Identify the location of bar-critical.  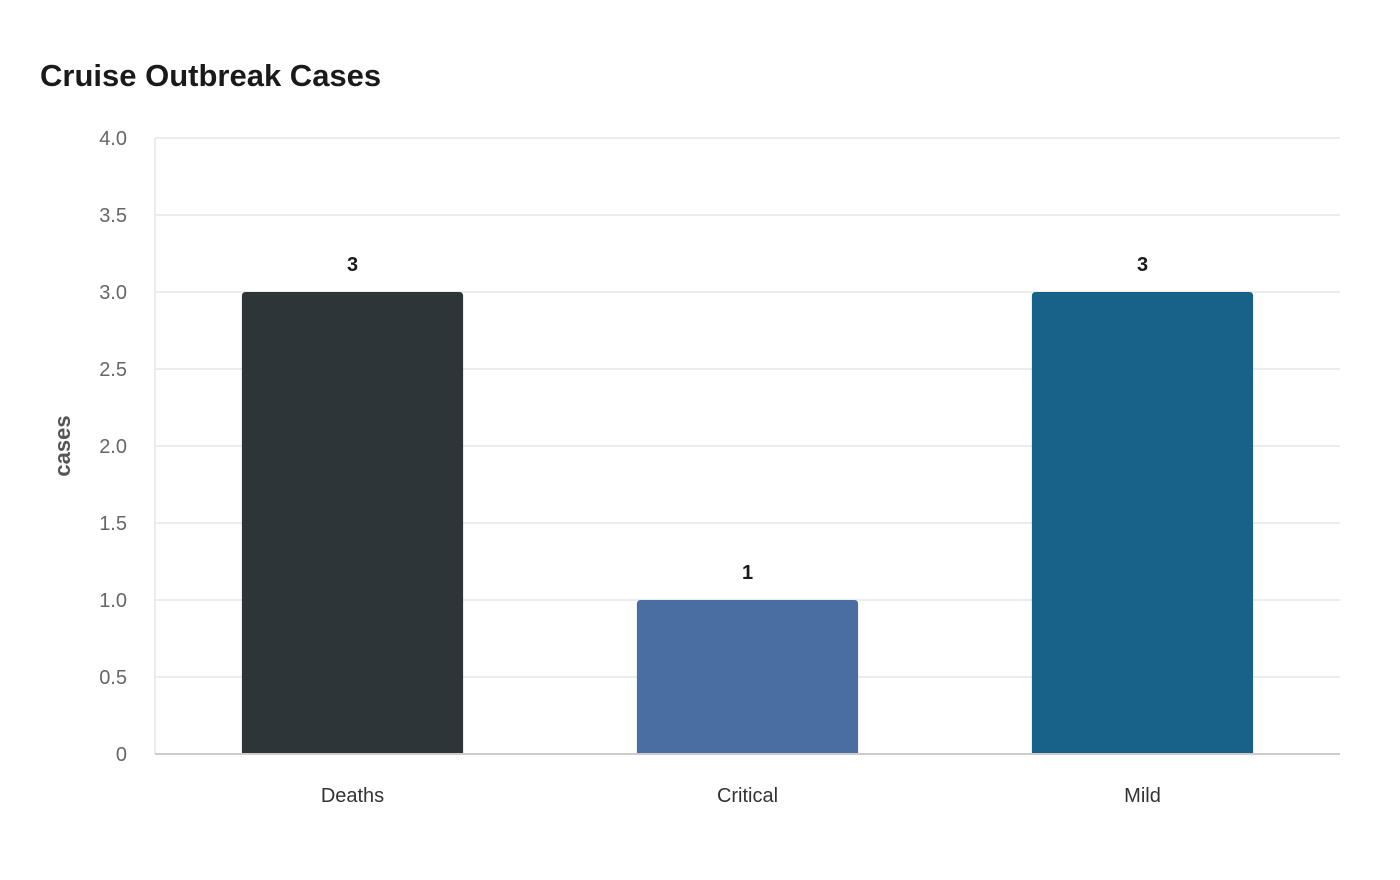
(747, 677).